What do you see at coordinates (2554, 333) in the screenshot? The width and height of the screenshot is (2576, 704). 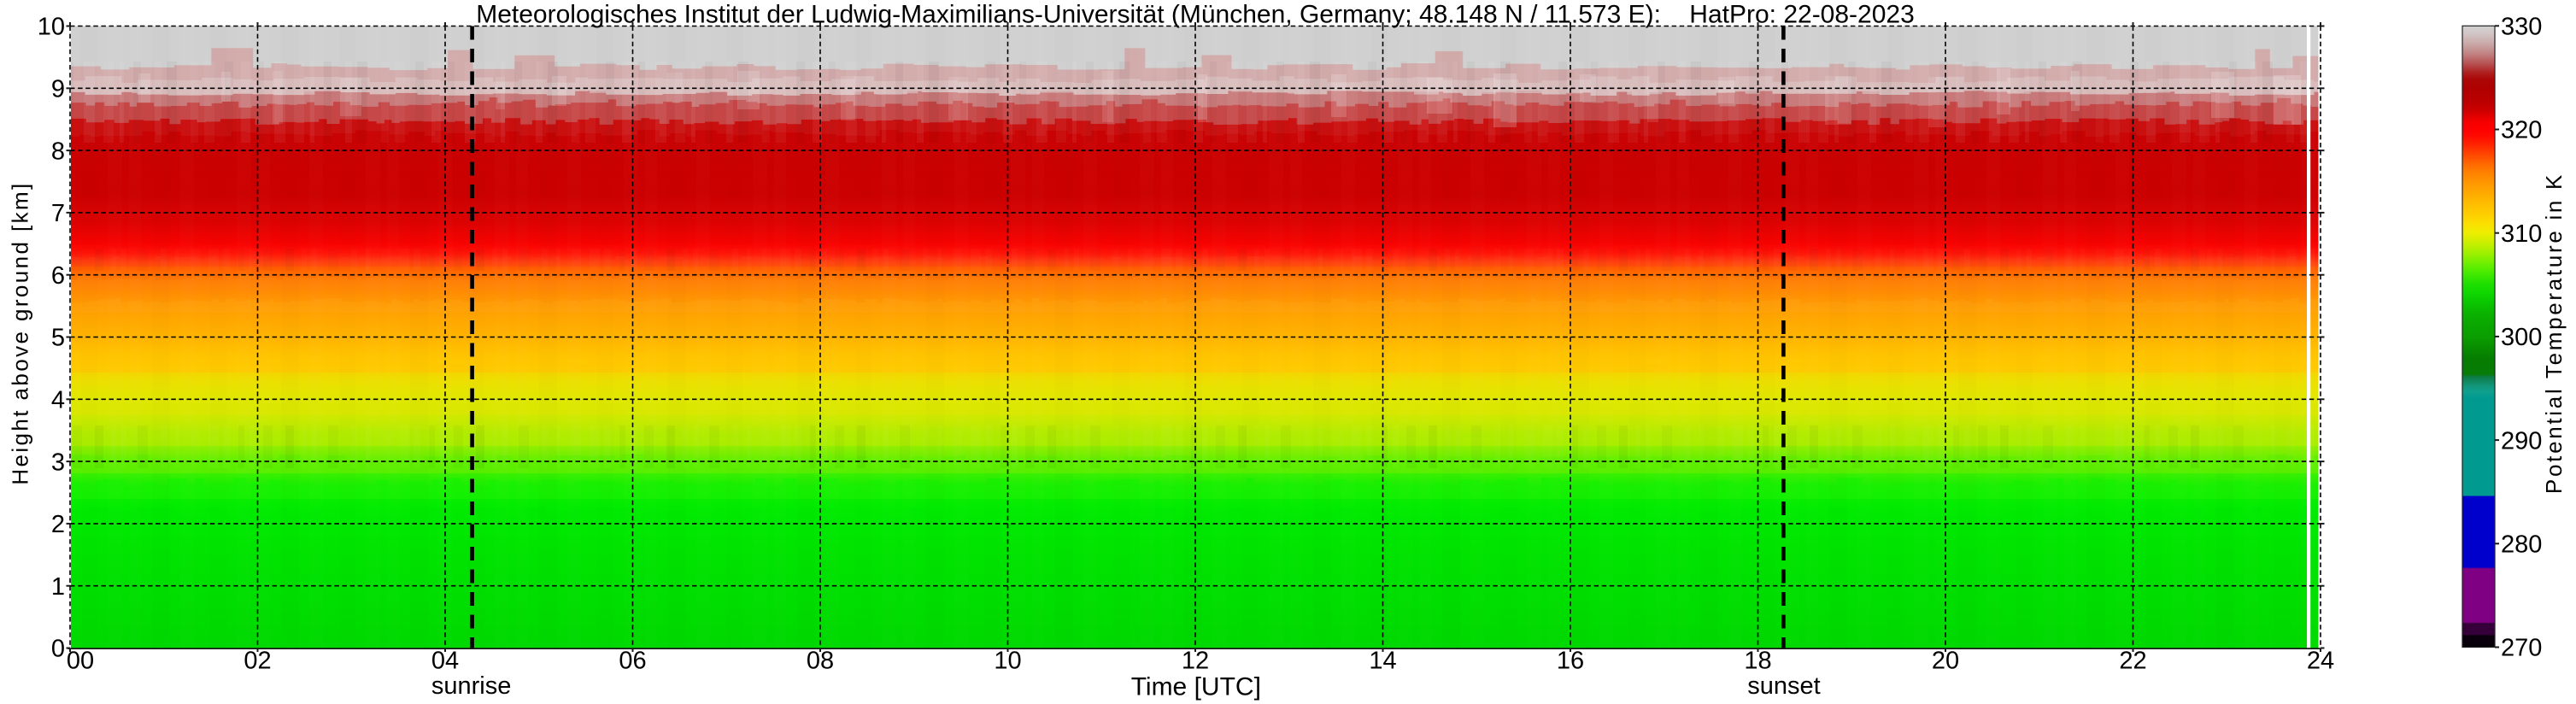 I see `svg-text: Potential Temperature in K` at bounding box center [2554, 333].